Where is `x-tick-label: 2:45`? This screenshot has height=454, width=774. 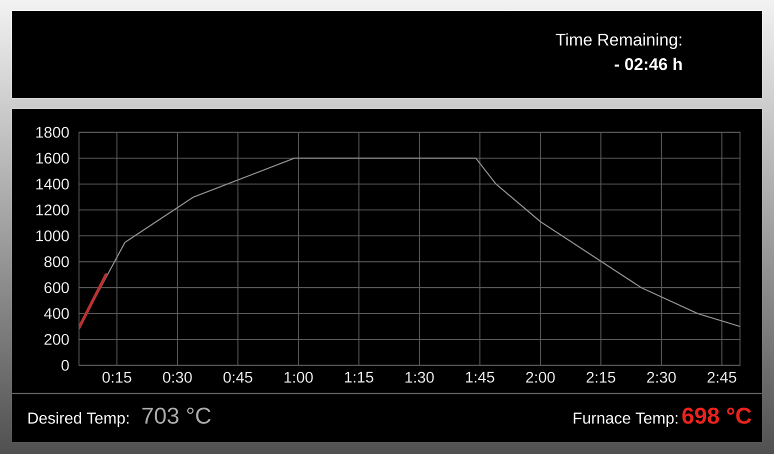
x-tick-label: 2:45 is located at coordinates (722, 377).